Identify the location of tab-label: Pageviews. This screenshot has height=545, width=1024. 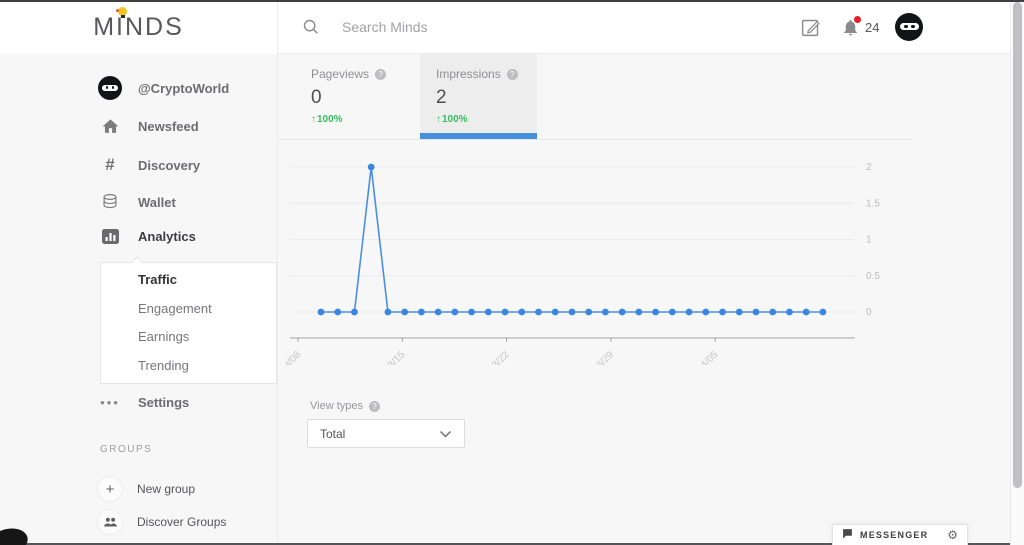
(340, 74).